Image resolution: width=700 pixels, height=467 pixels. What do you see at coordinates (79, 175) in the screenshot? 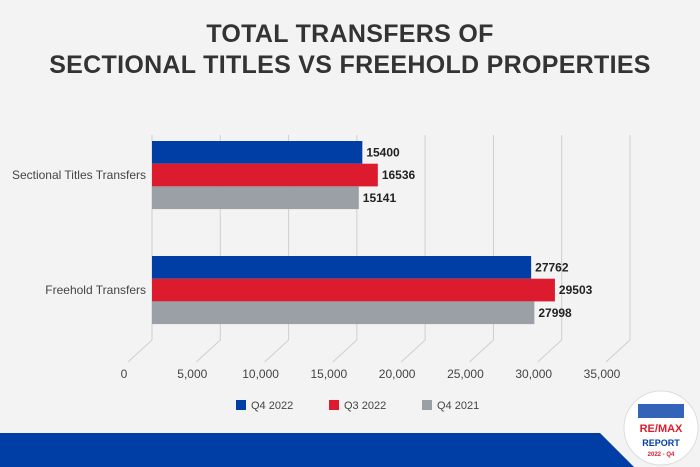
I see `category-label: Sectional Titles Transfers` at bounding box center [79, 175].